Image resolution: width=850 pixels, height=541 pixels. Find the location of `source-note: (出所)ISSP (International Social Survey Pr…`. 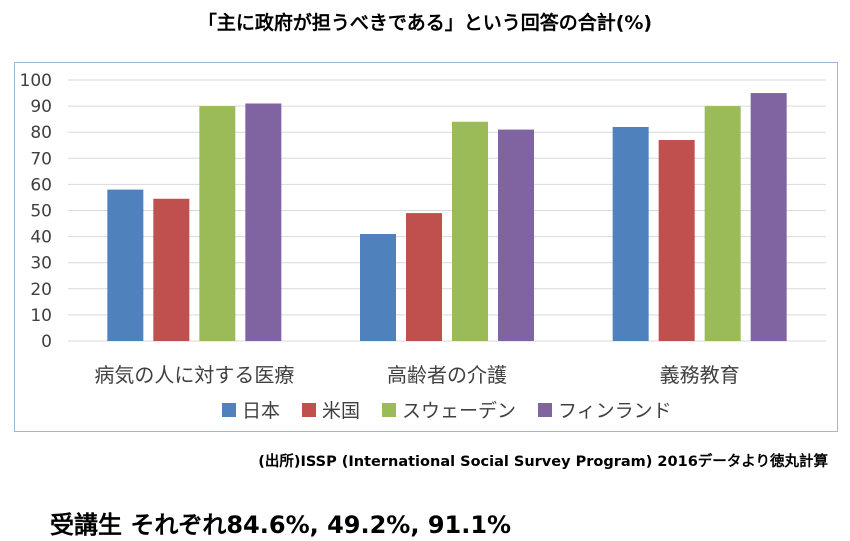

source-note: (出所)ISSP (International Social Survey Pr… is located at coordinates (543, 462).